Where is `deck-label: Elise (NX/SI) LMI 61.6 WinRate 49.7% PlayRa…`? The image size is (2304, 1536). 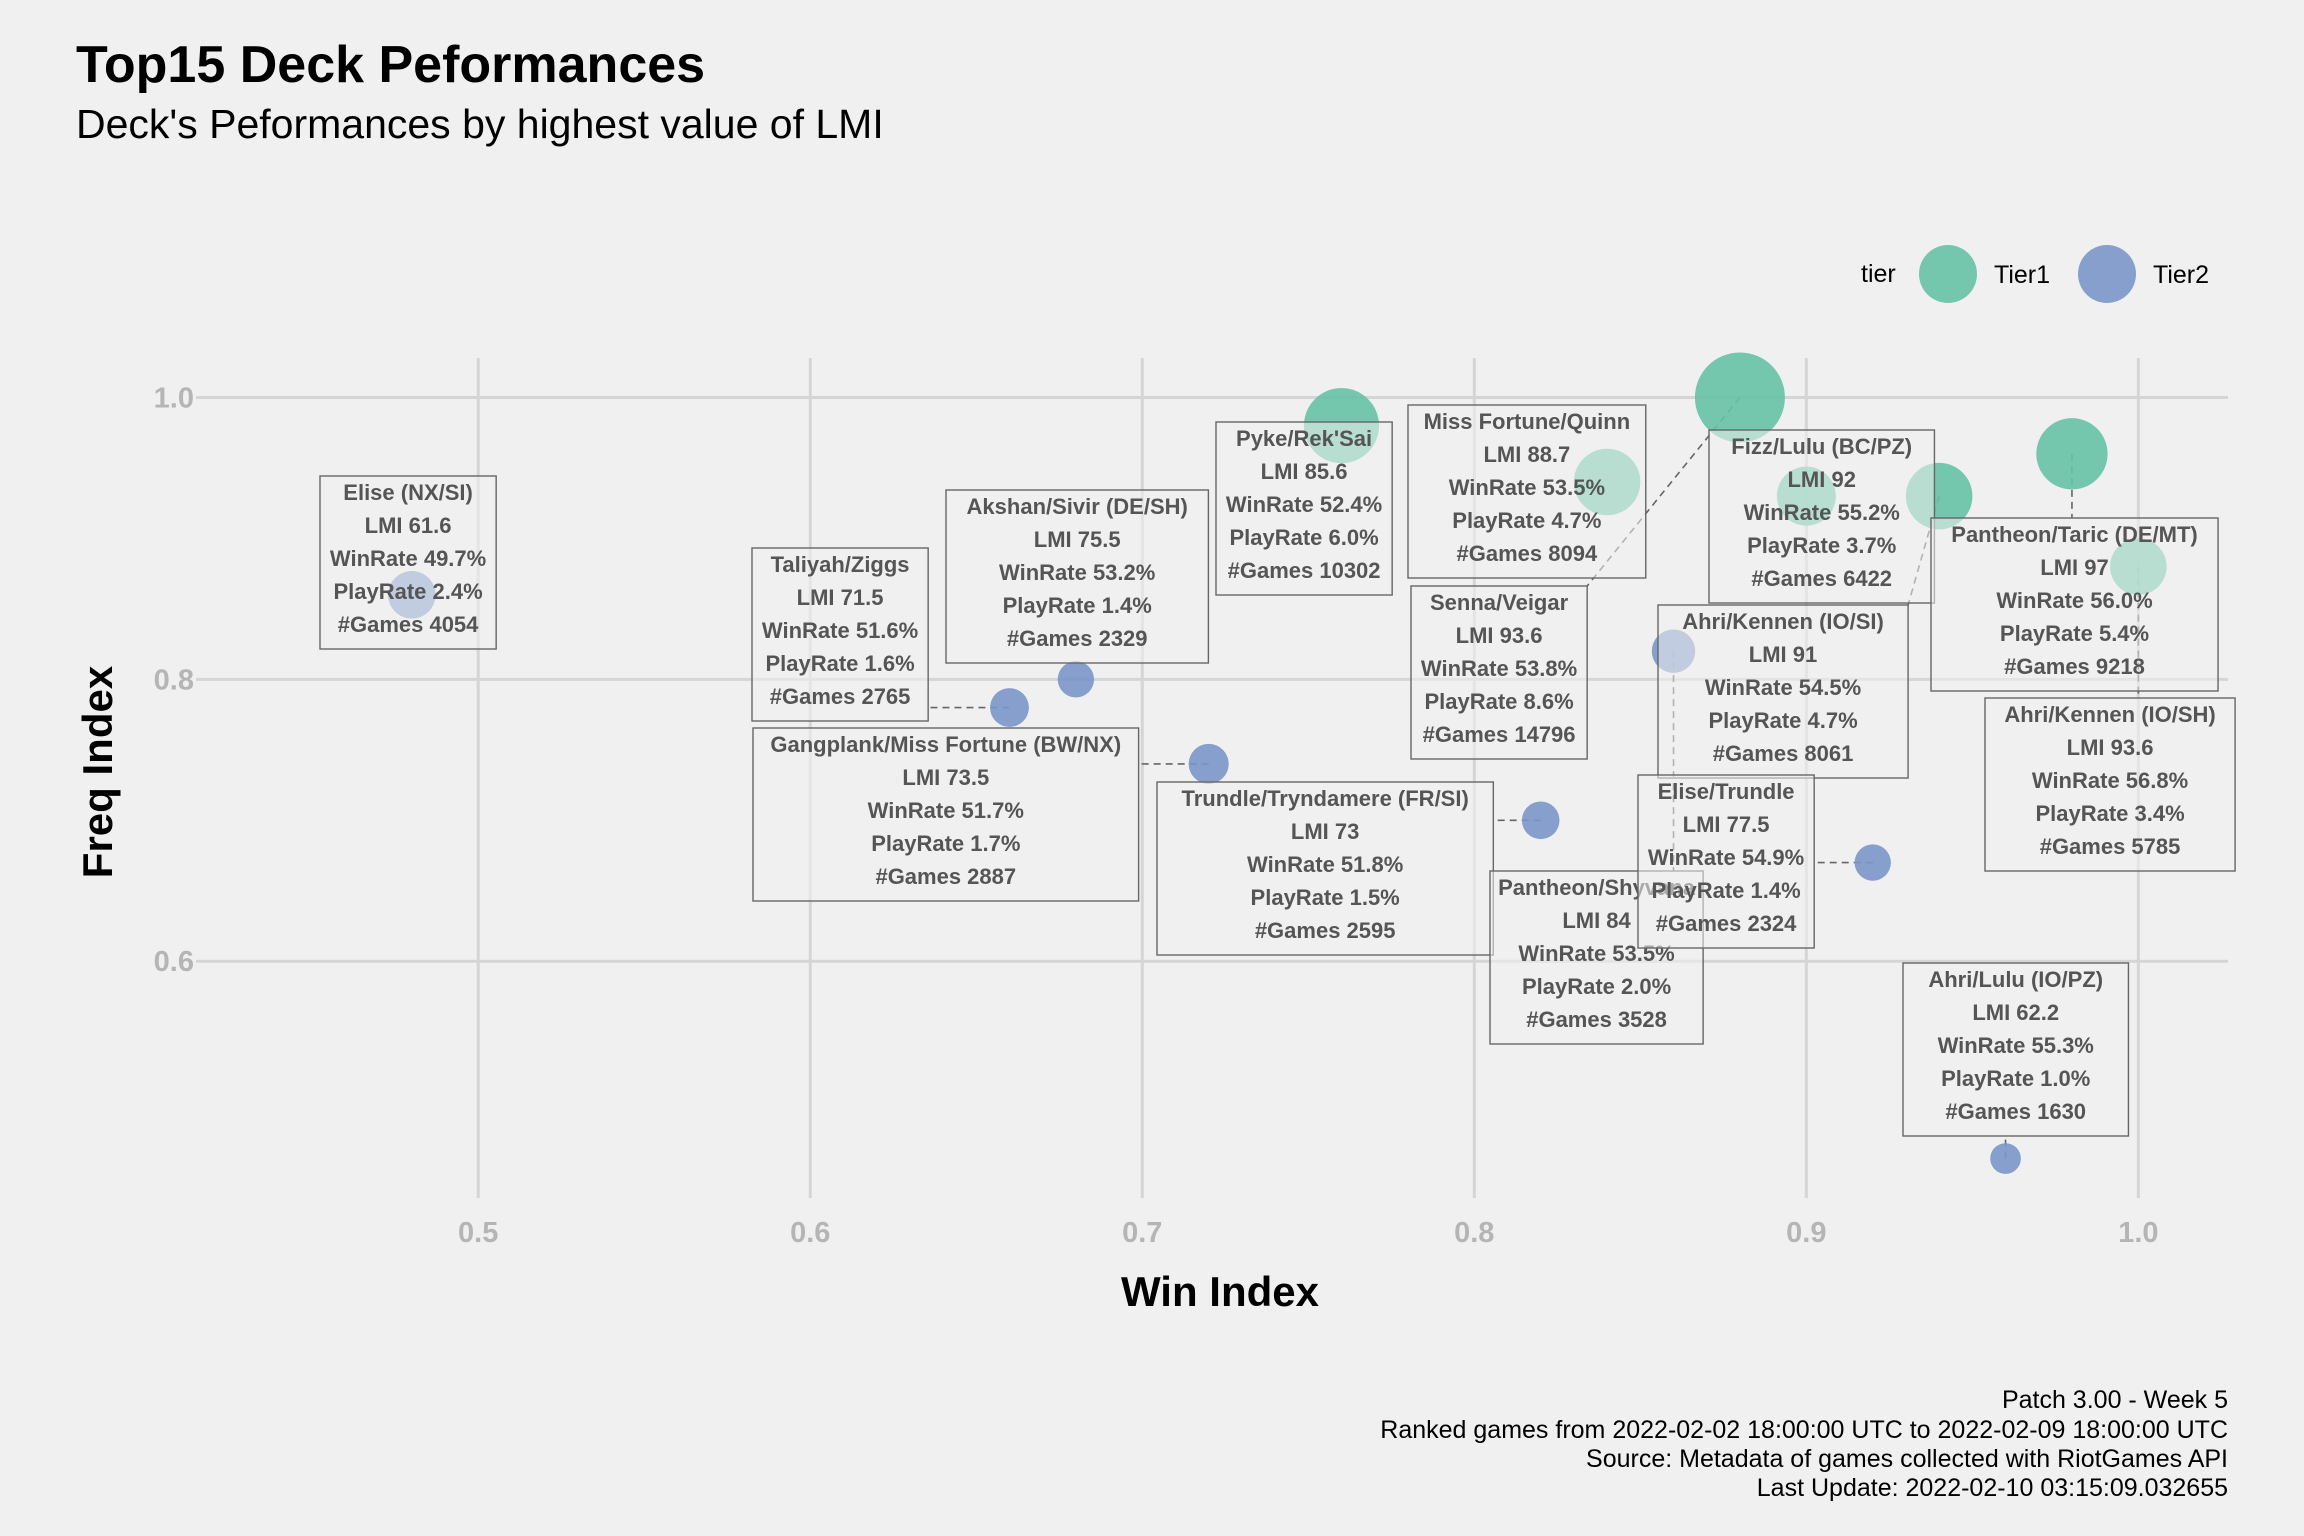 deck-label: Elise (NX/SI) LMI 61.6 WinRate 49.7% PlayRa… is located at coordinates (408, 562).